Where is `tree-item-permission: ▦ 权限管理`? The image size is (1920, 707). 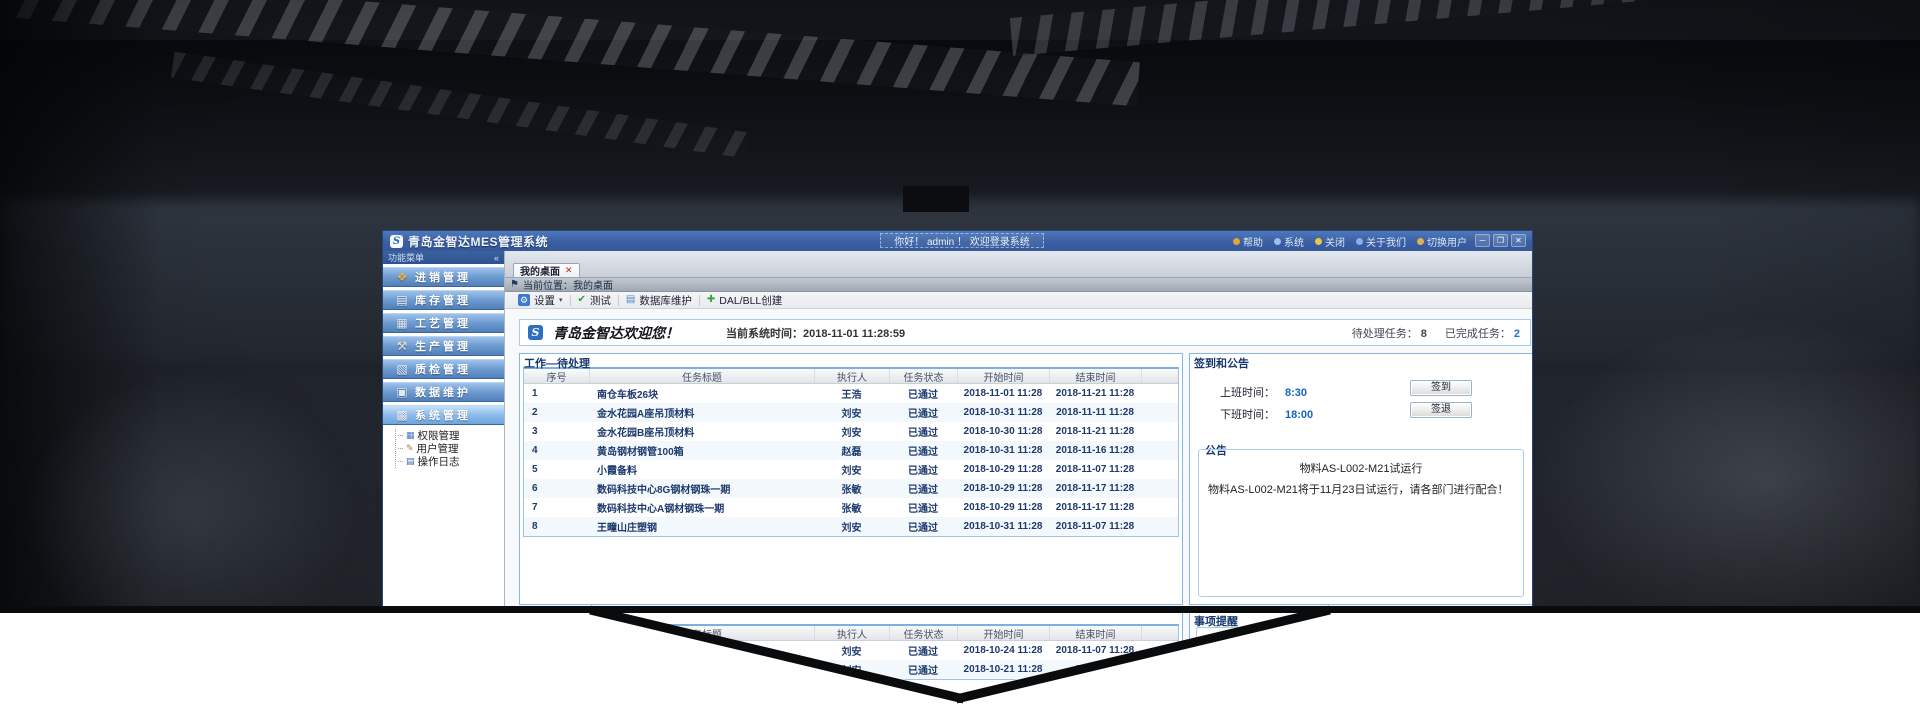 tree-item-permission: ▦ 权限管理 is located at coordinates (451, 435).